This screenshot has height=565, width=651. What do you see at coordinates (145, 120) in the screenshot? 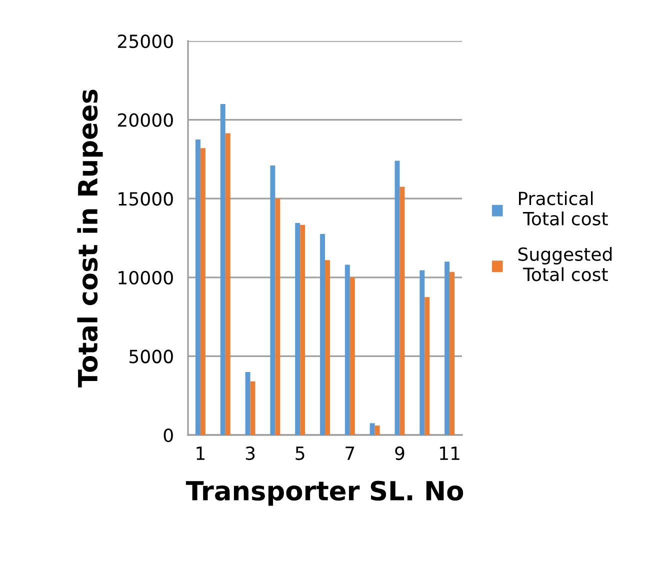
I see `y-tick-label: 20000` at bounding box center [145, 120].